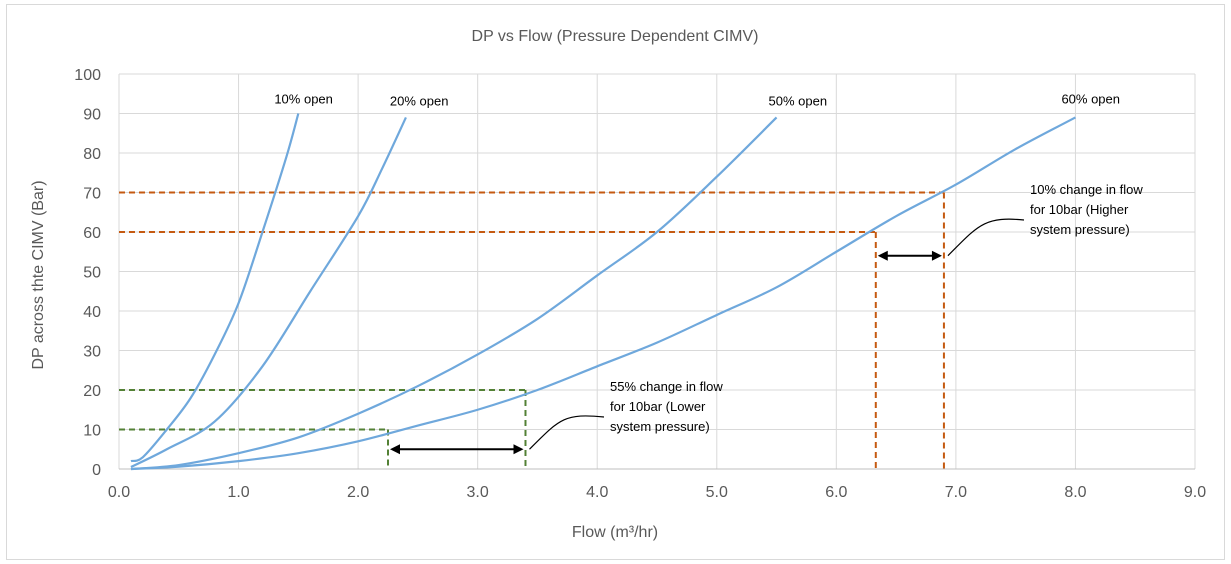 This screenshot has height=564, width=1231. I want to click on x-tick-label: 6.0, so click(836, 492).